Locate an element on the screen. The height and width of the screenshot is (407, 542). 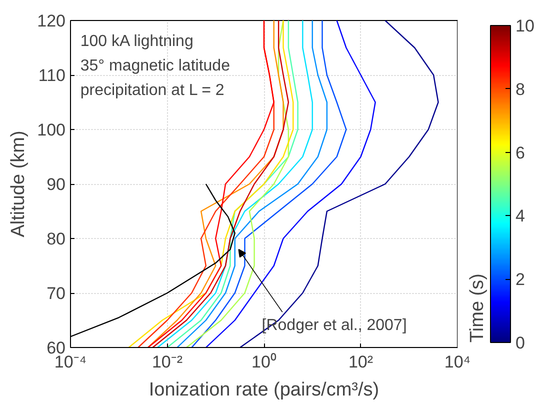
annotation: 100 kA lightning is located at coordinates (137, 41).